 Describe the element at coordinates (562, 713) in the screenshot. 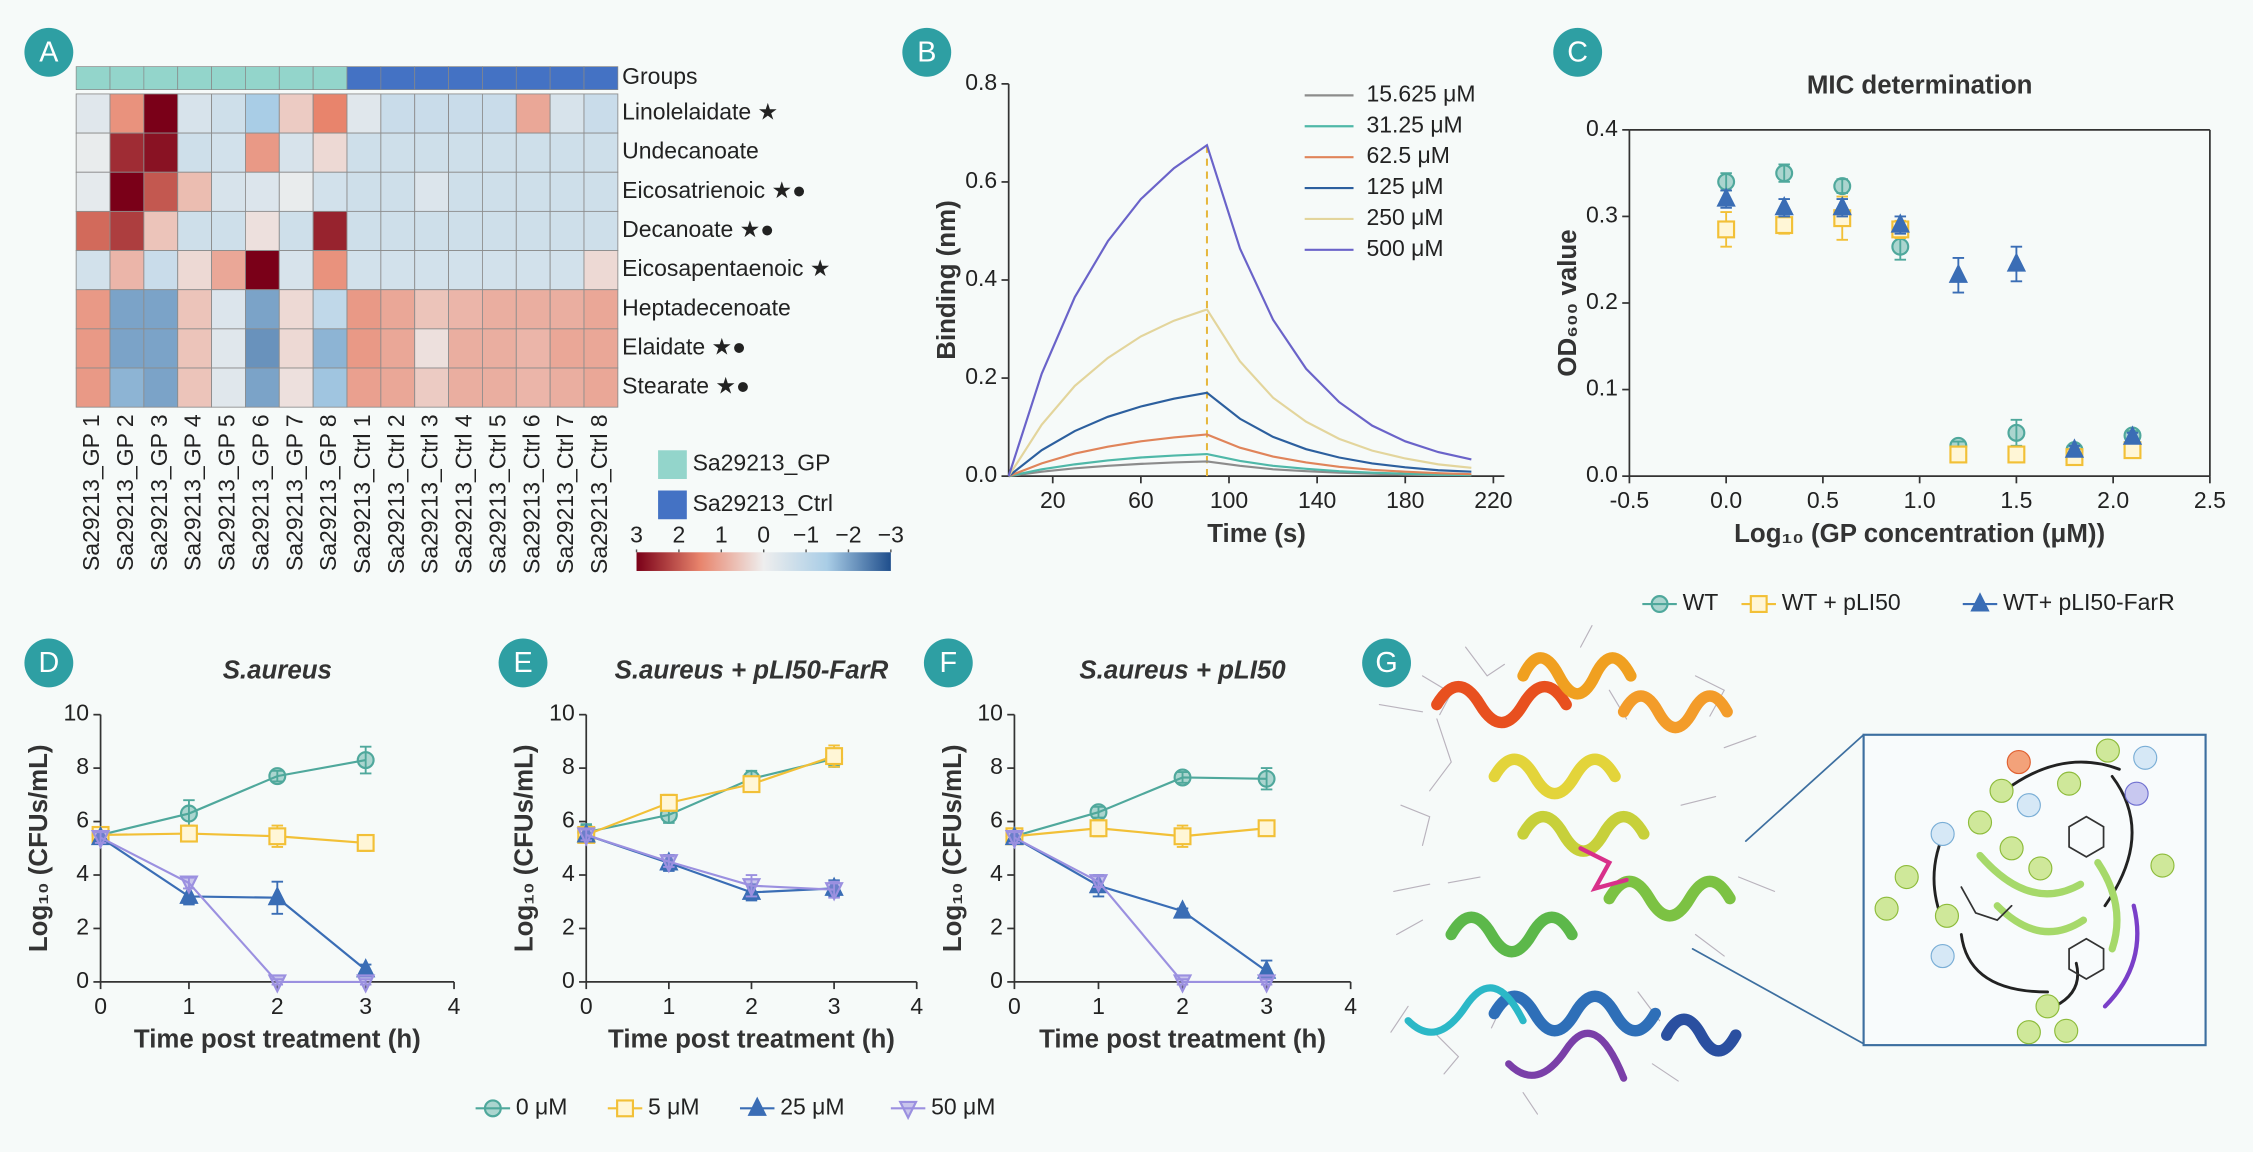

I see `y-tick-label: 10` at that location.